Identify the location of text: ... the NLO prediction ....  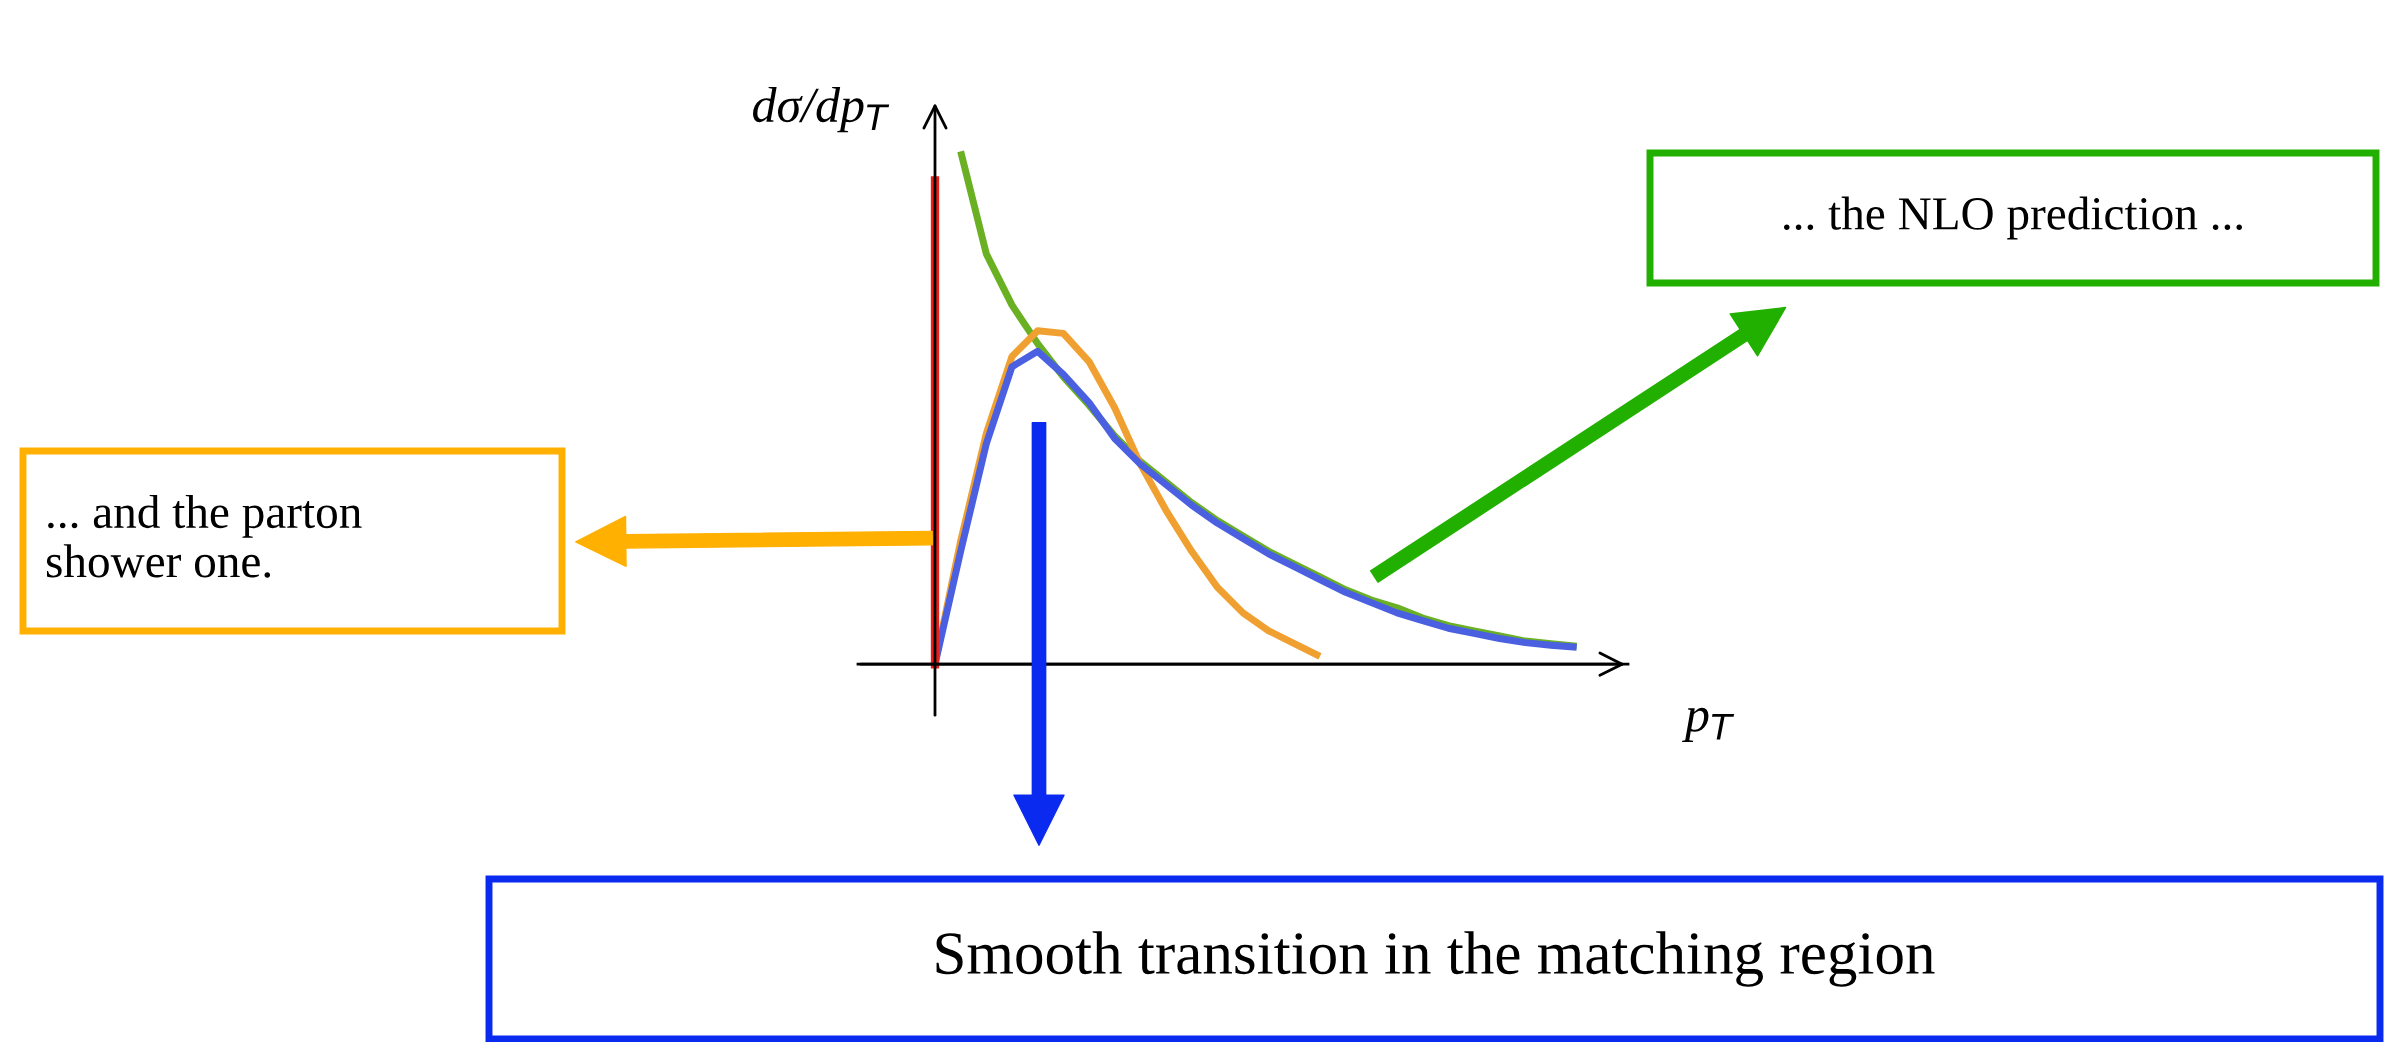
(2013, 218).